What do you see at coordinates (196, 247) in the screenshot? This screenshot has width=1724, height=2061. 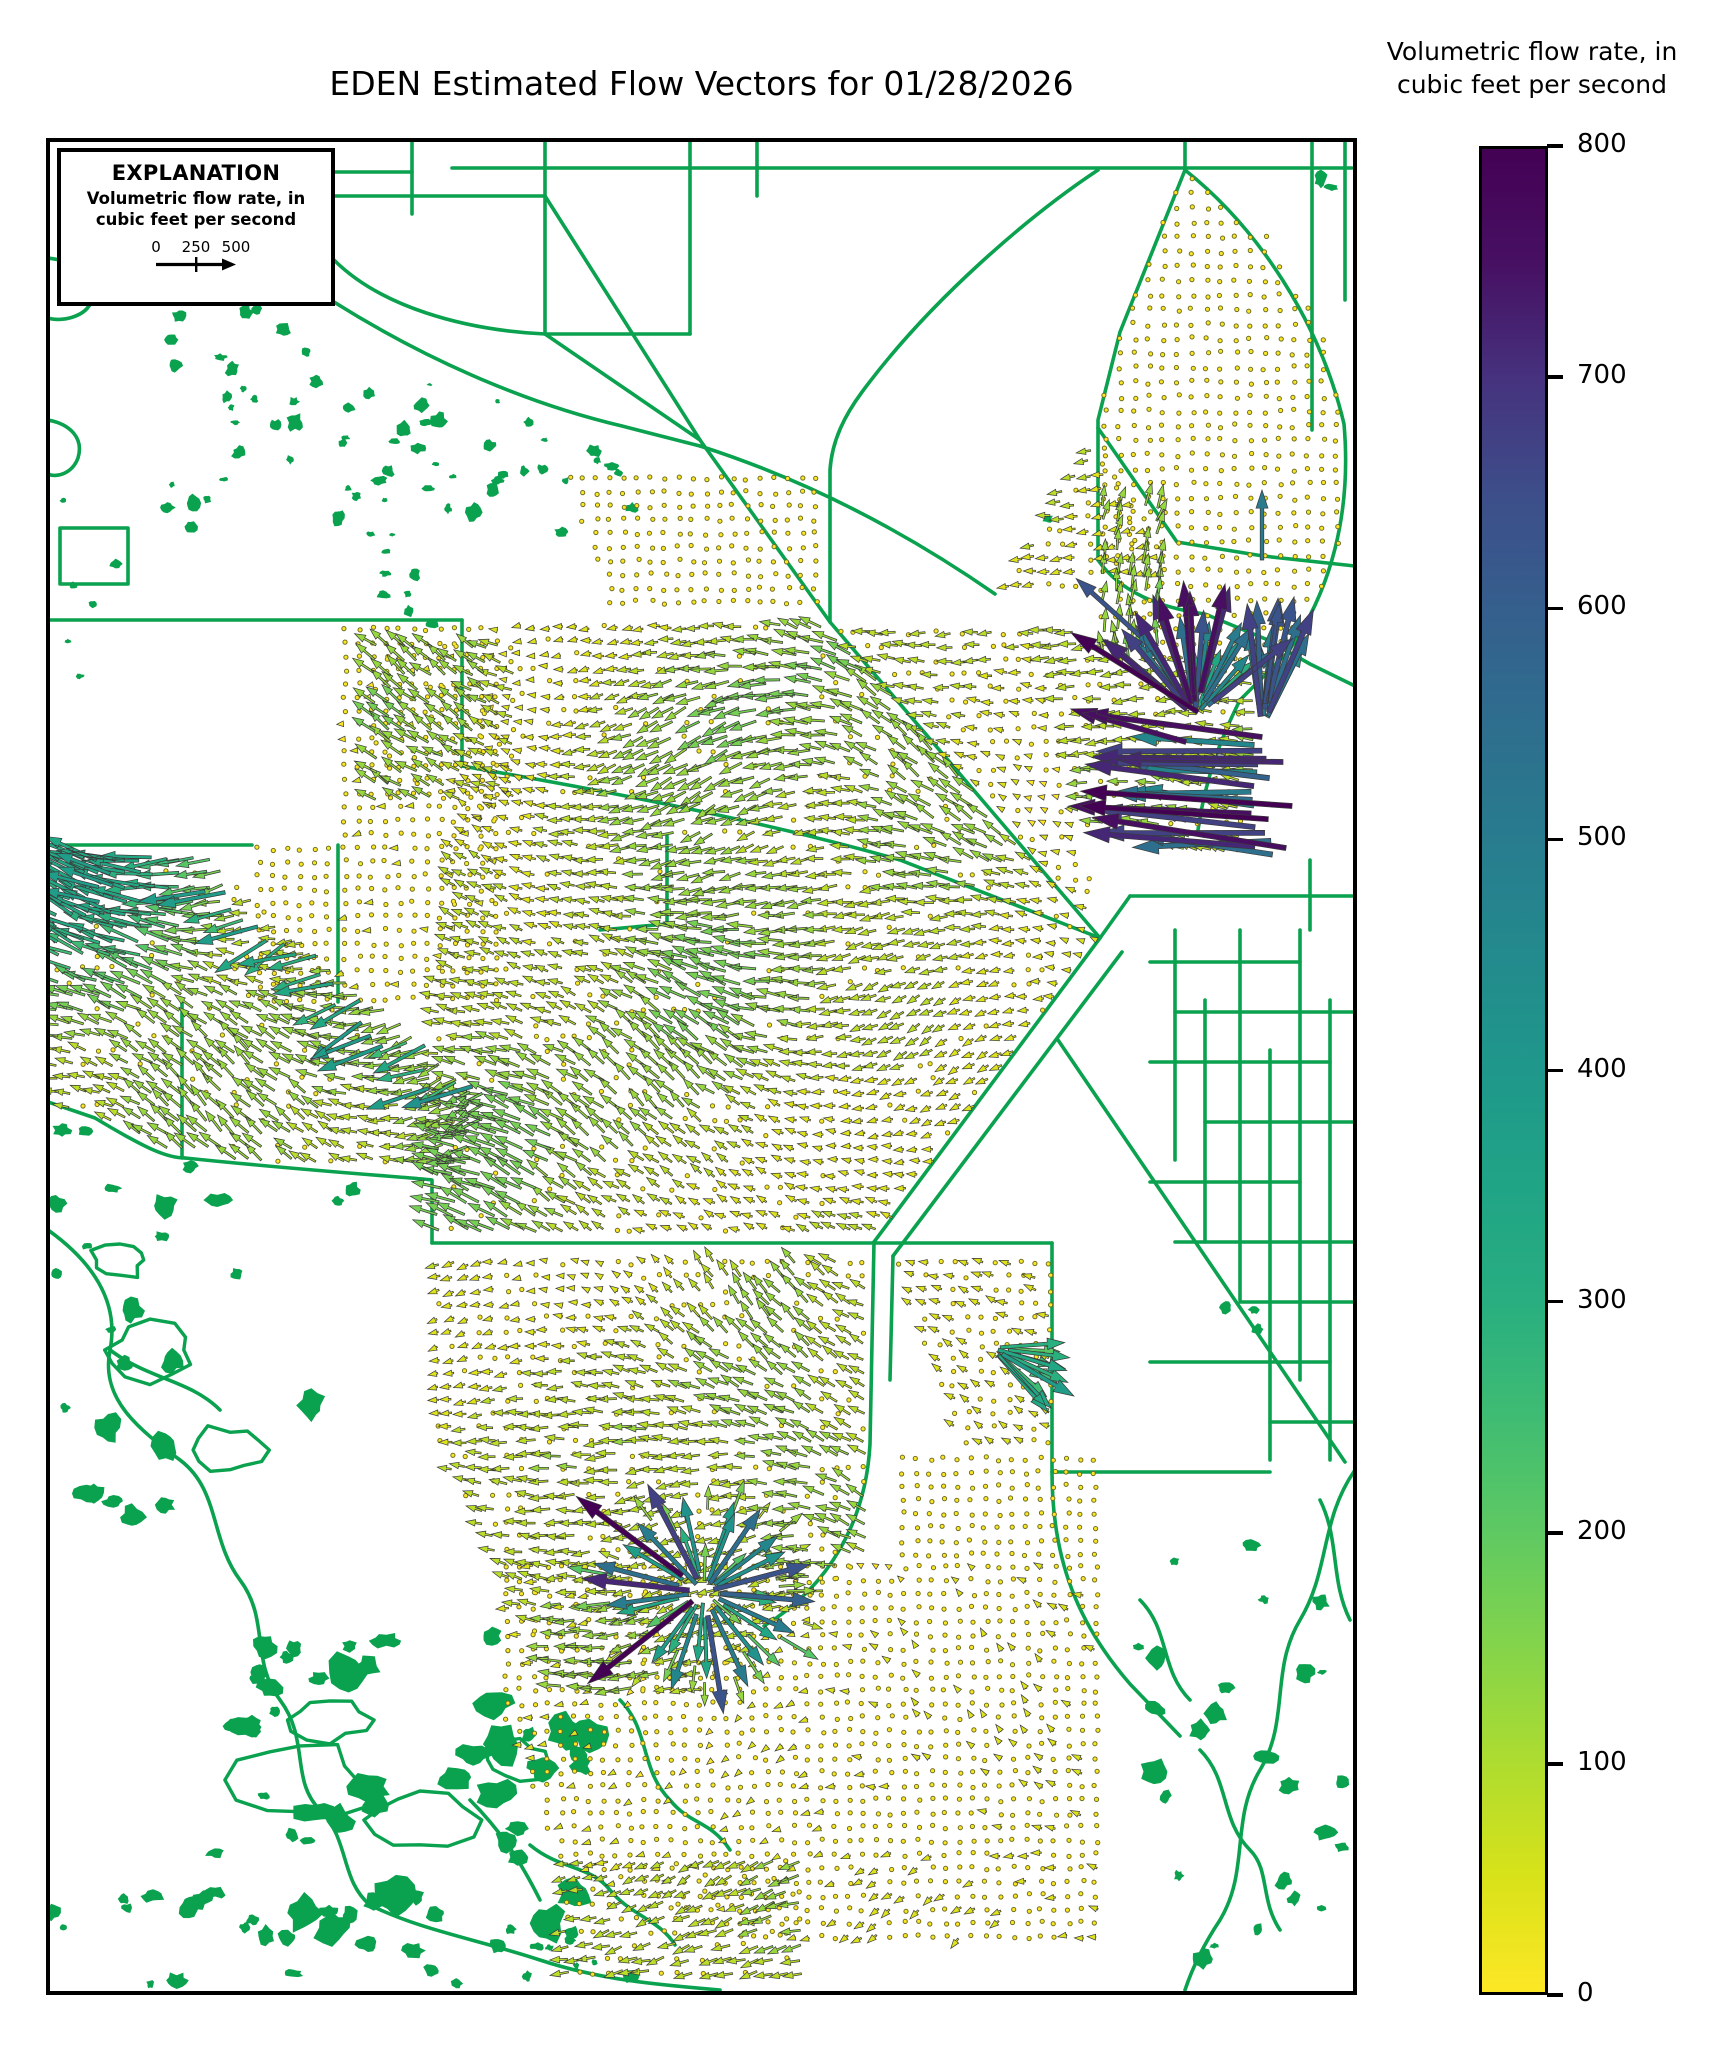 I see `scale-tick-250: 250` at bounding box center [196, 247].